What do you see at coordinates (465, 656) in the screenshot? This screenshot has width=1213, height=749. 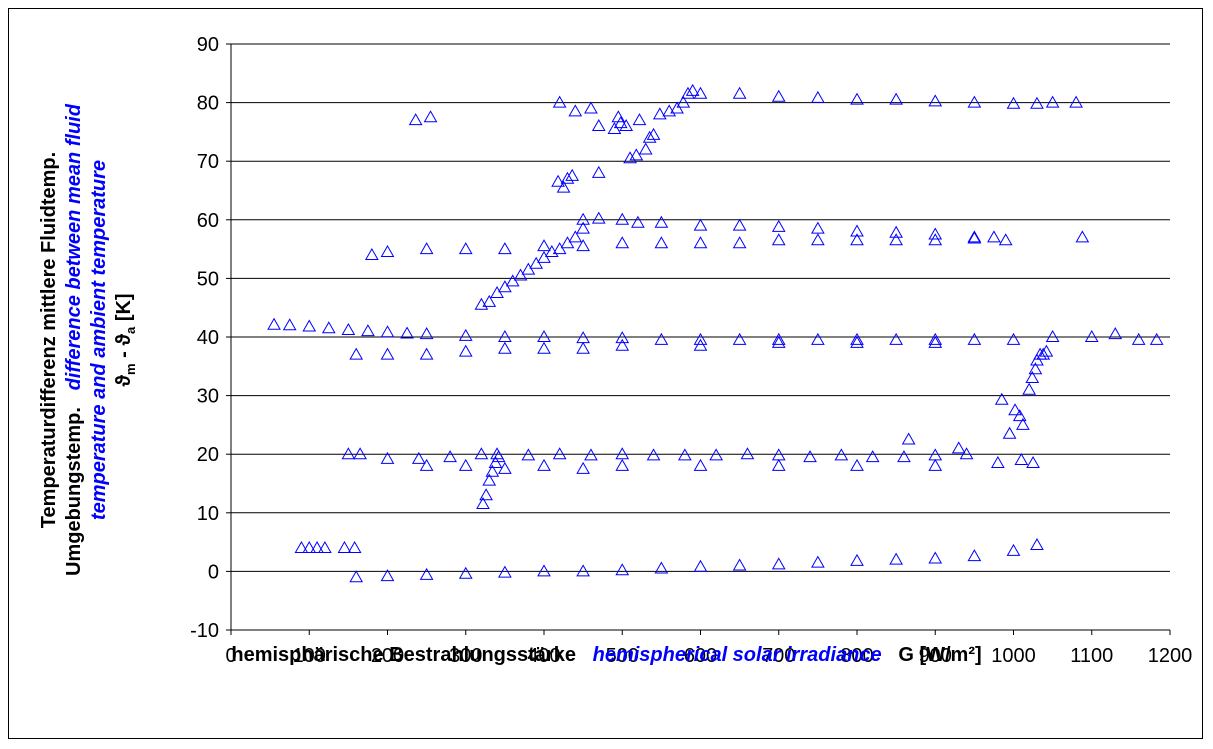 I see `x-tick-label: 300` at bounding box center [465, 656].